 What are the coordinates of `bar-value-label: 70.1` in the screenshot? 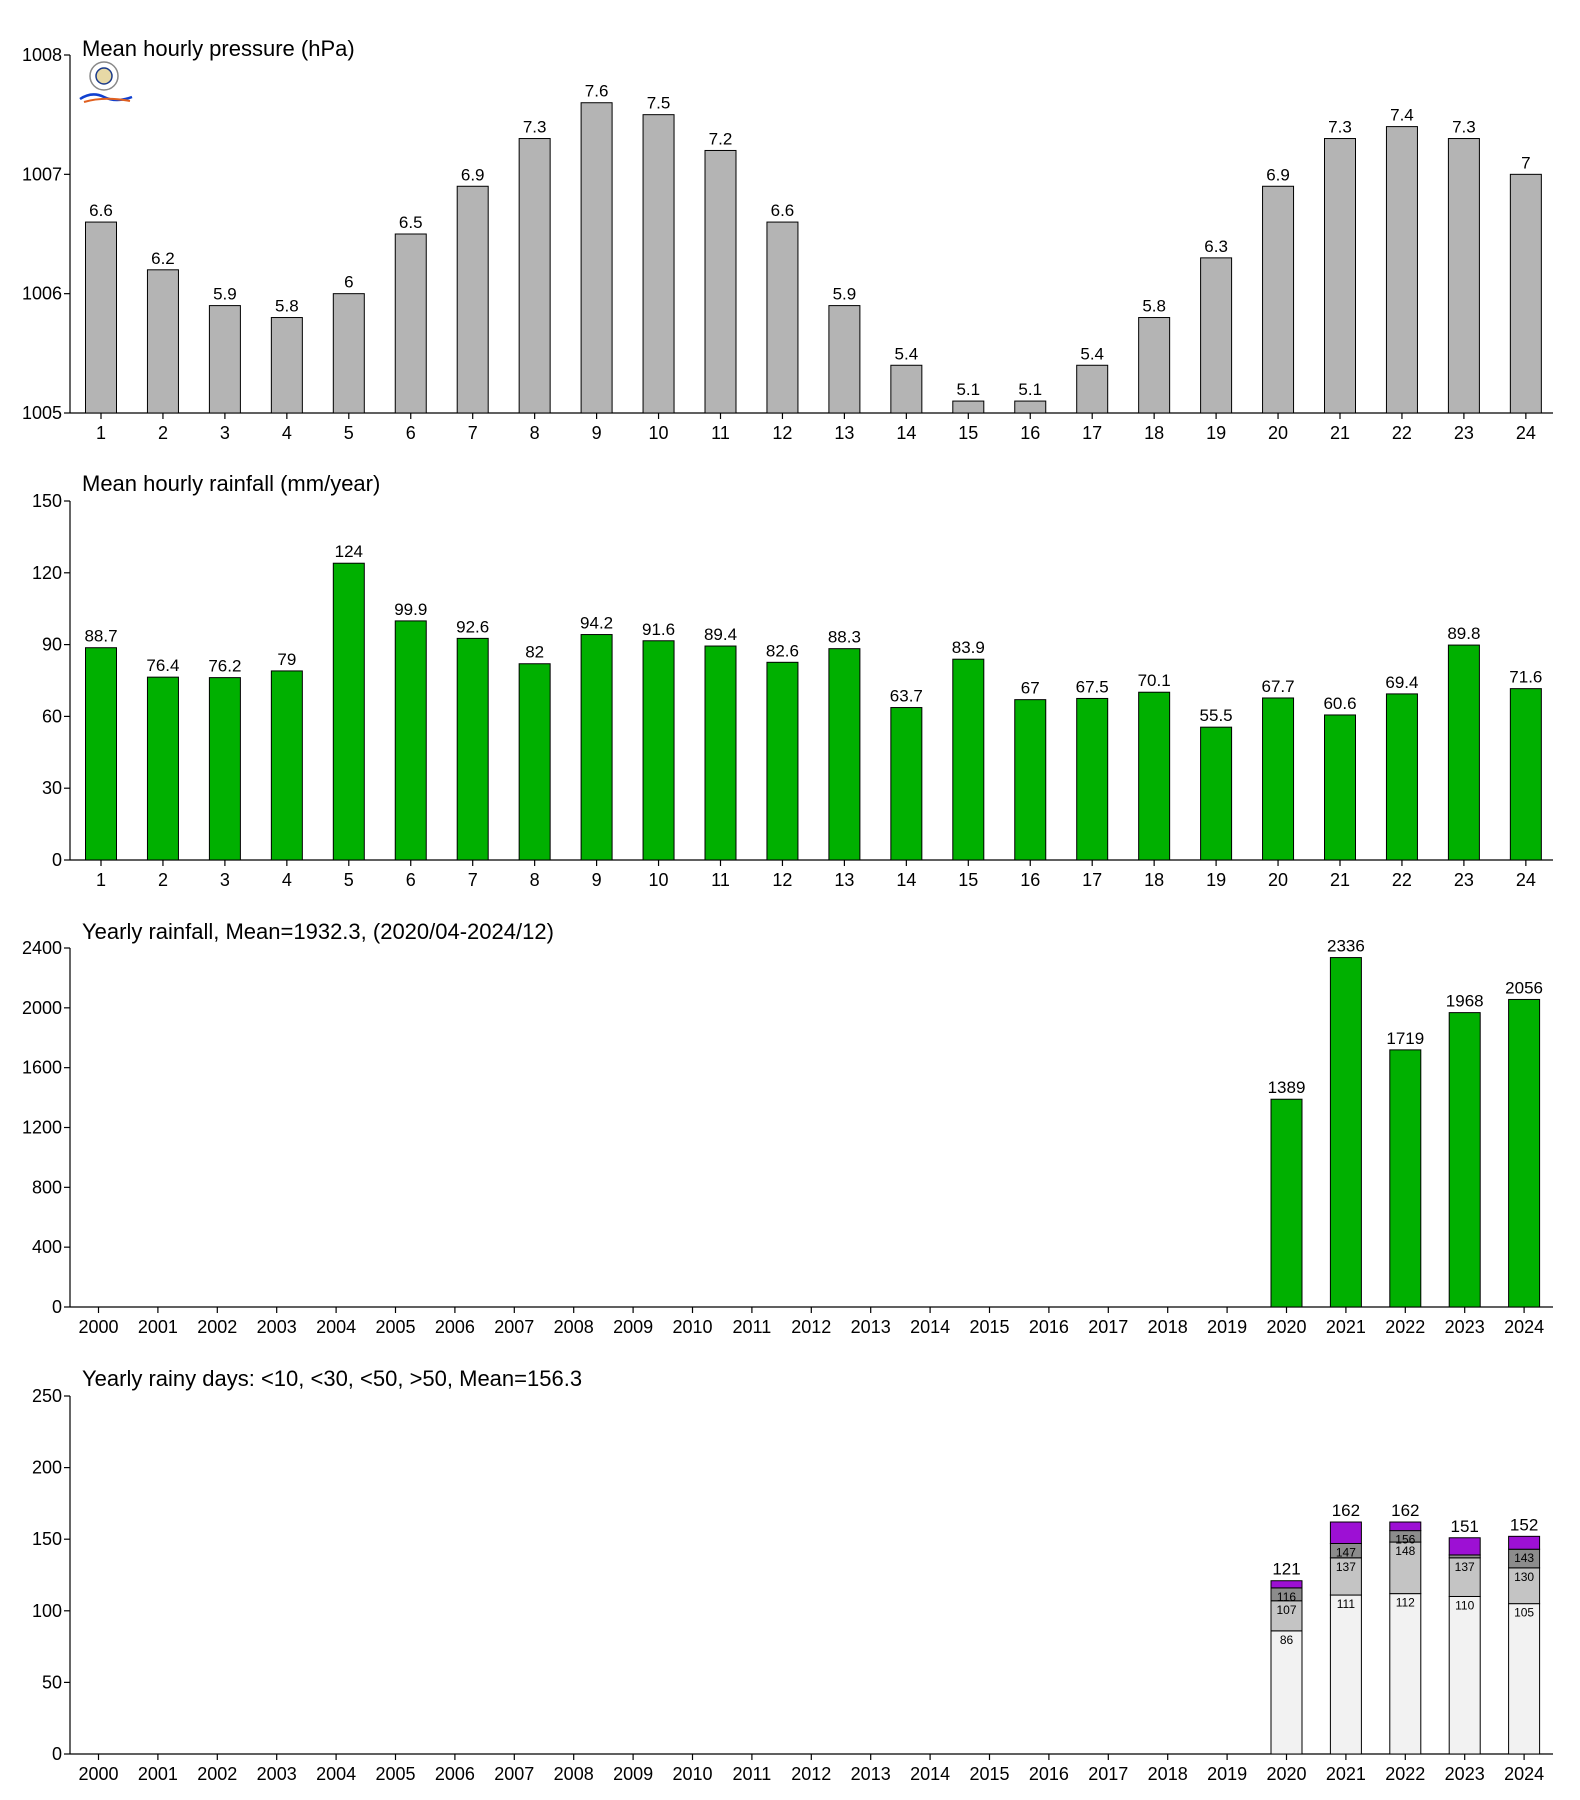 It's located at (1154, 680).